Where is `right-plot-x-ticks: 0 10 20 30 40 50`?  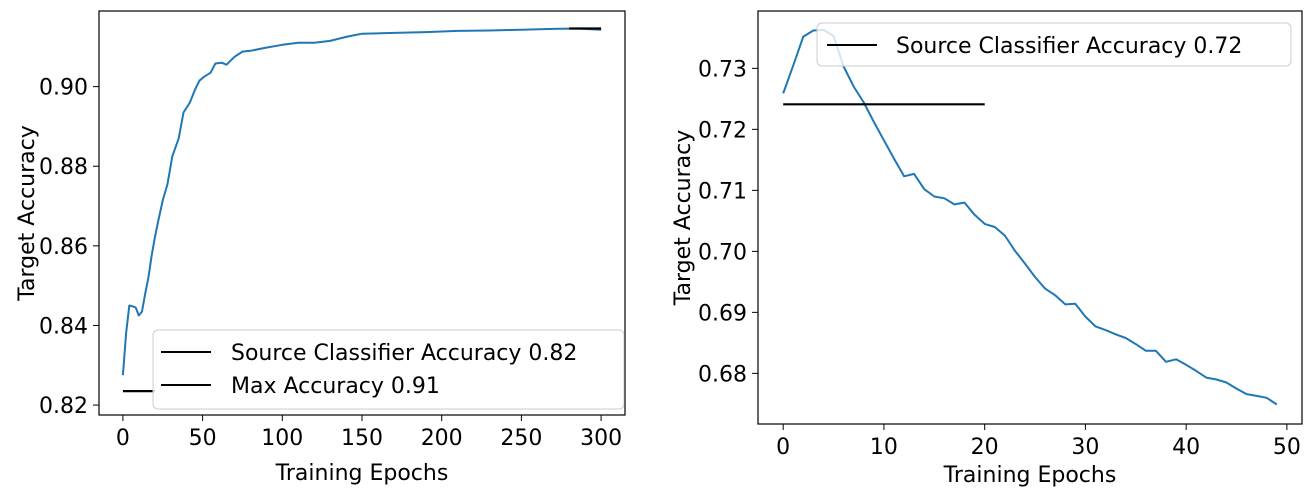 right-plot-x-ticks: 0 10 20 30 40 50 is located at coordinates (1038, 442).